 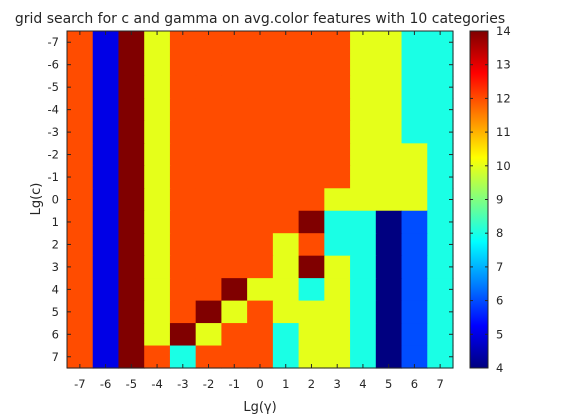 I want to click on x-tick-label: -5, so click(x=131, y=384).